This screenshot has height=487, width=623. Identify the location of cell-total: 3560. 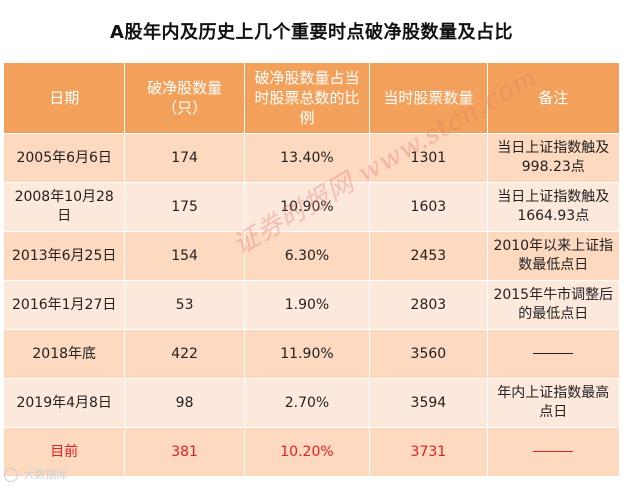
(428, 354).